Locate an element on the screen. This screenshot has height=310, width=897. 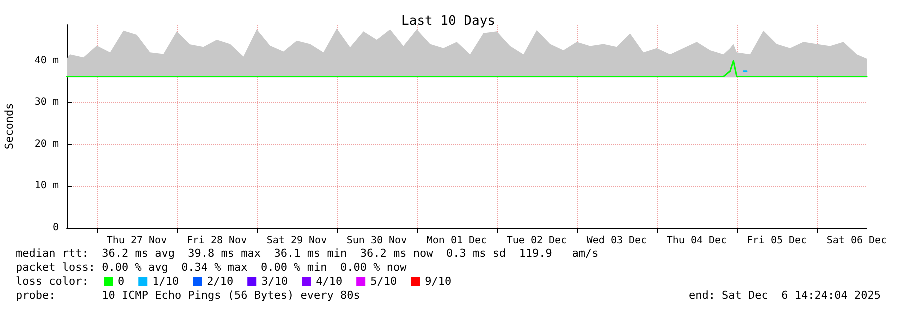
legend-label: 0 is located at coordinates (121, 281).